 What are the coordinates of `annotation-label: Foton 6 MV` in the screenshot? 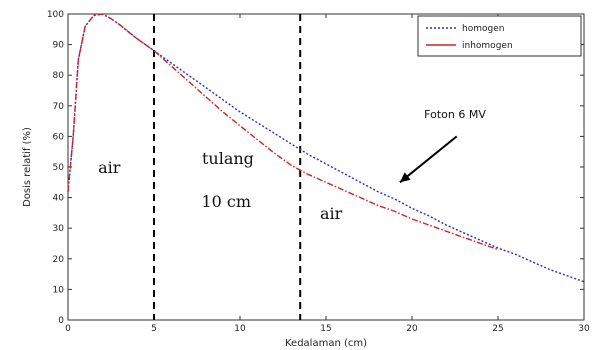 It's located at (455, 114).